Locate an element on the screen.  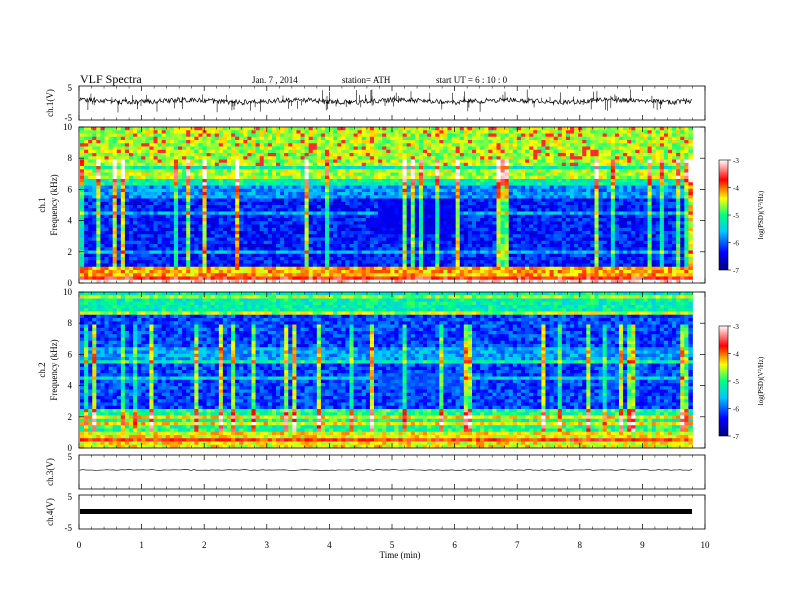
ch2-spectrogram-ytick-label: 2 is located at coordinates (70, 417).